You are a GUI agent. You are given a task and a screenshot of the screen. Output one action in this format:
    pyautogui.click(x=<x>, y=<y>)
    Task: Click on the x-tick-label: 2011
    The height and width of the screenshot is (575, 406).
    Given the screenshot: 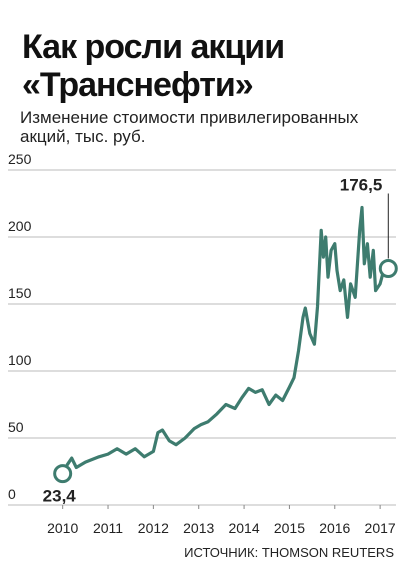 What is the action you would take?
    pyautogui.click(x=108, y=528)
    